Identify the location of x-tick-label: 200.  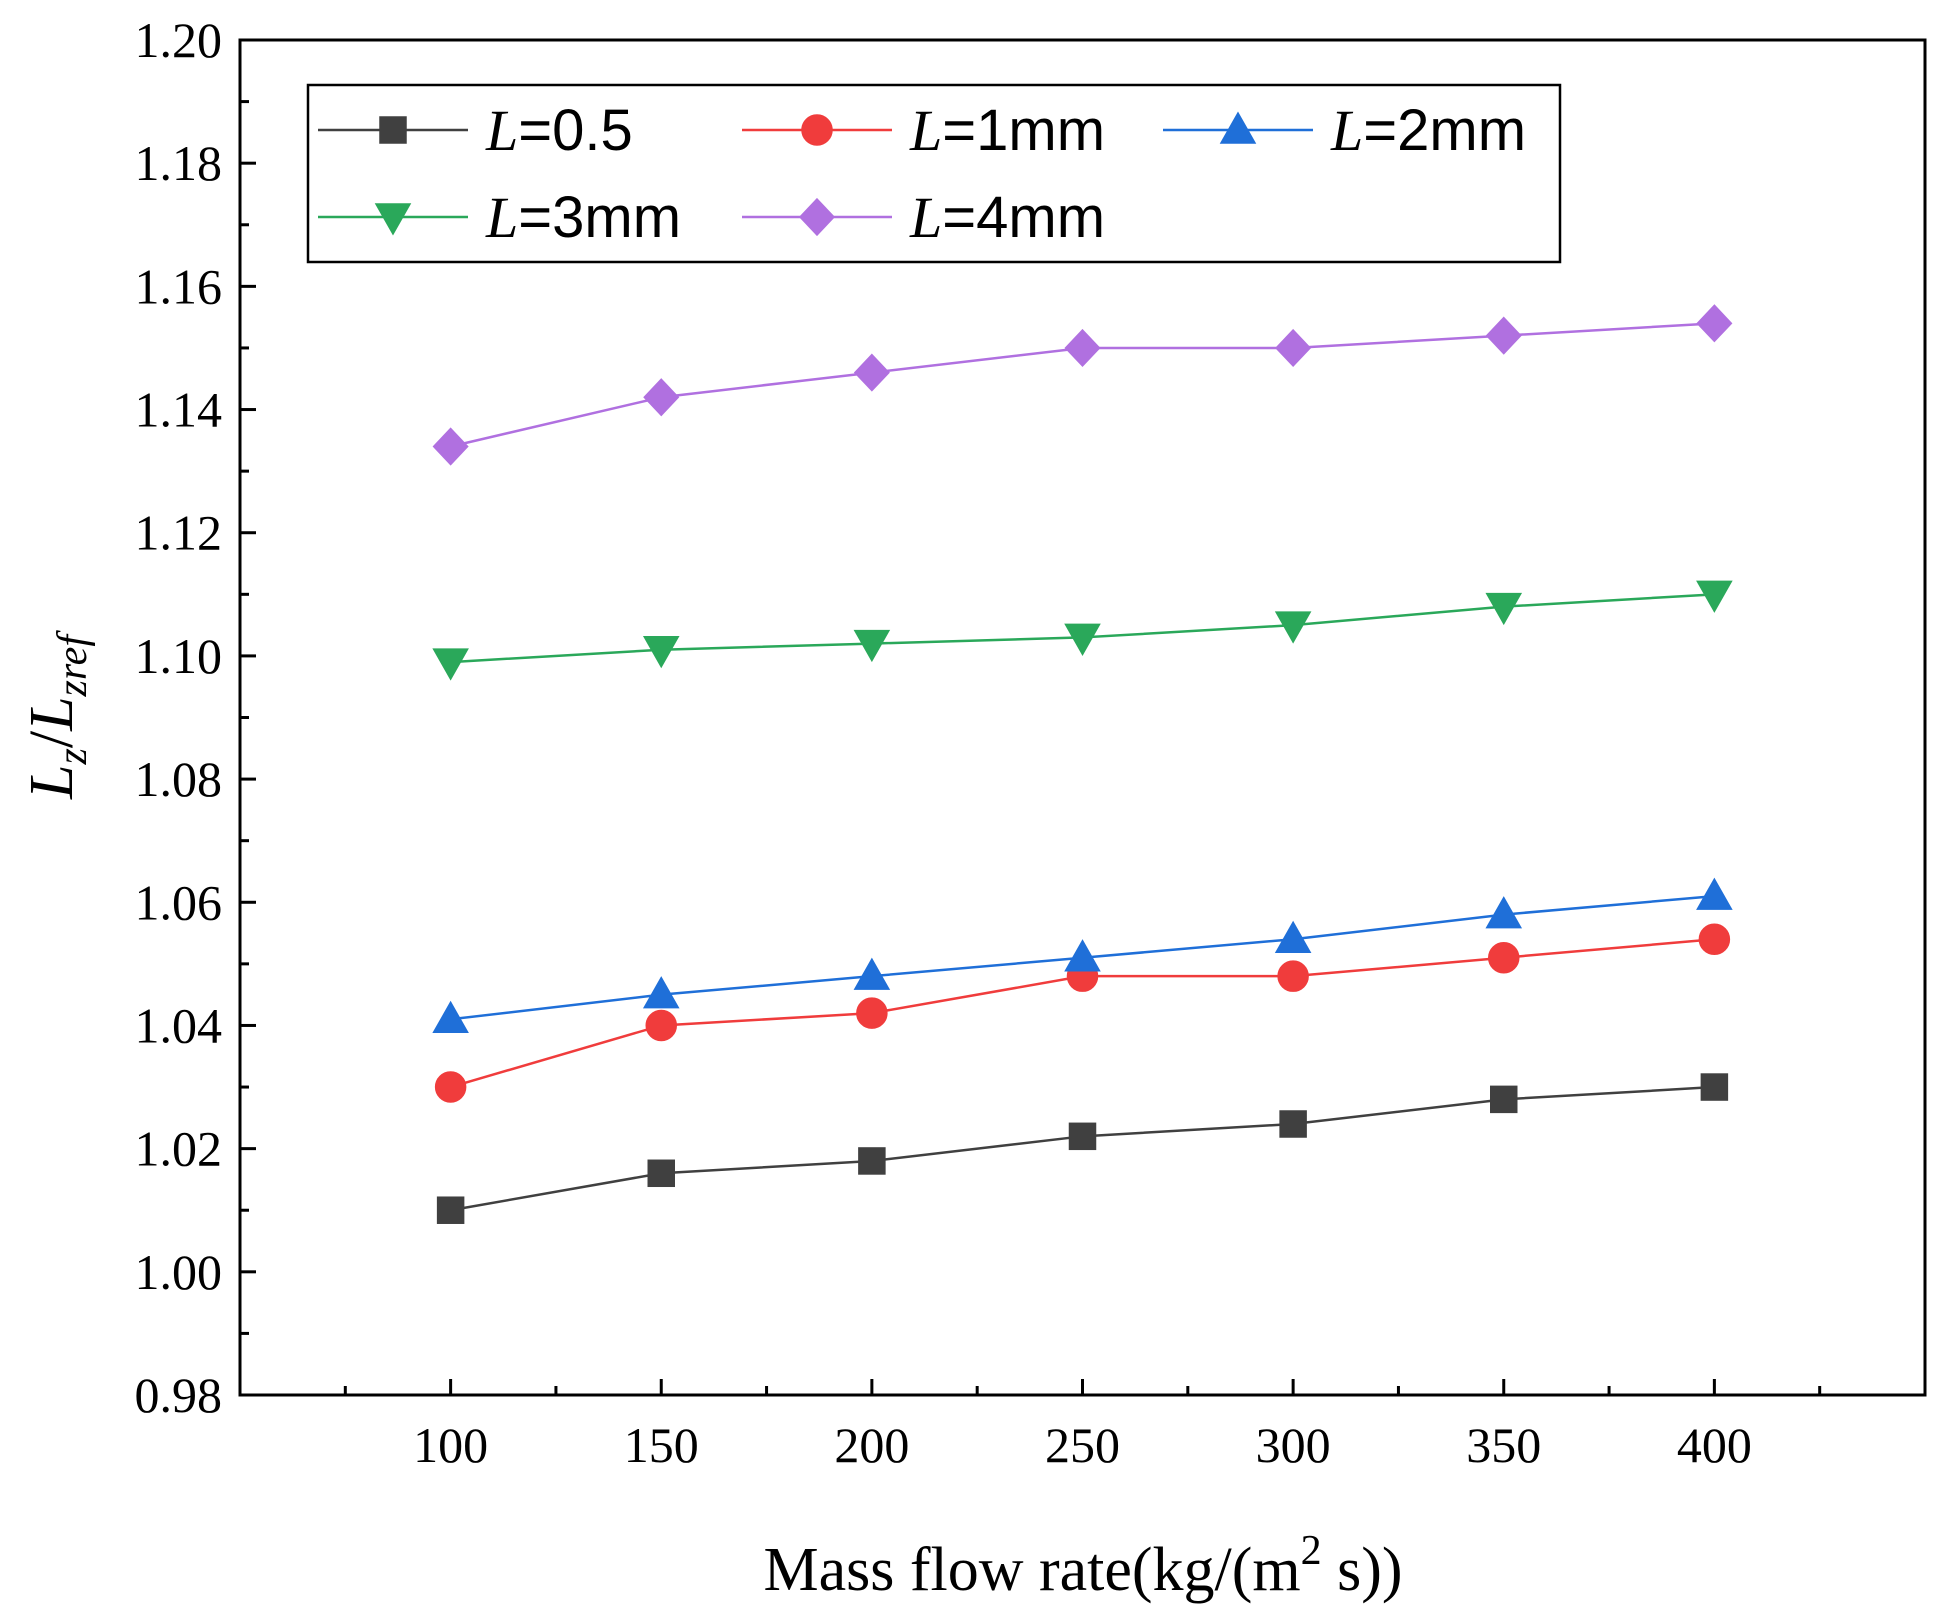
(871, 1445).